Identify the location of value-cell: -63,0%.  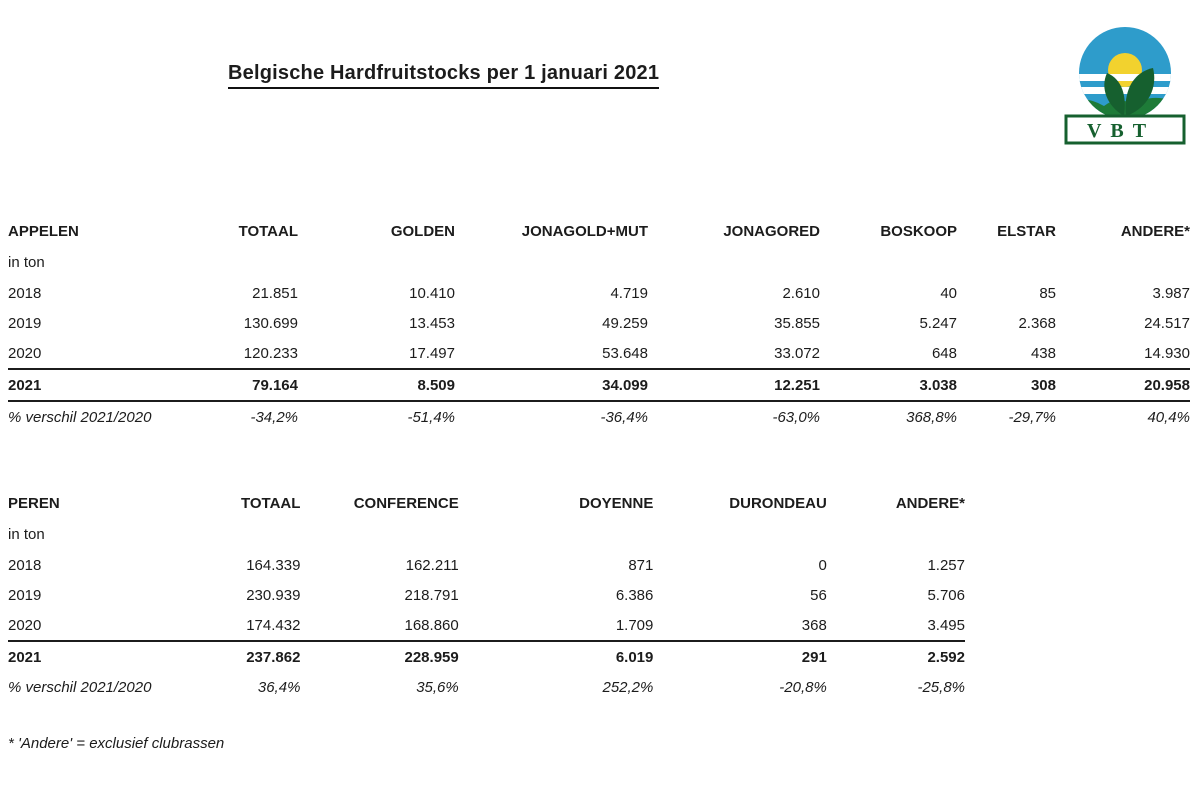
(796, 417).